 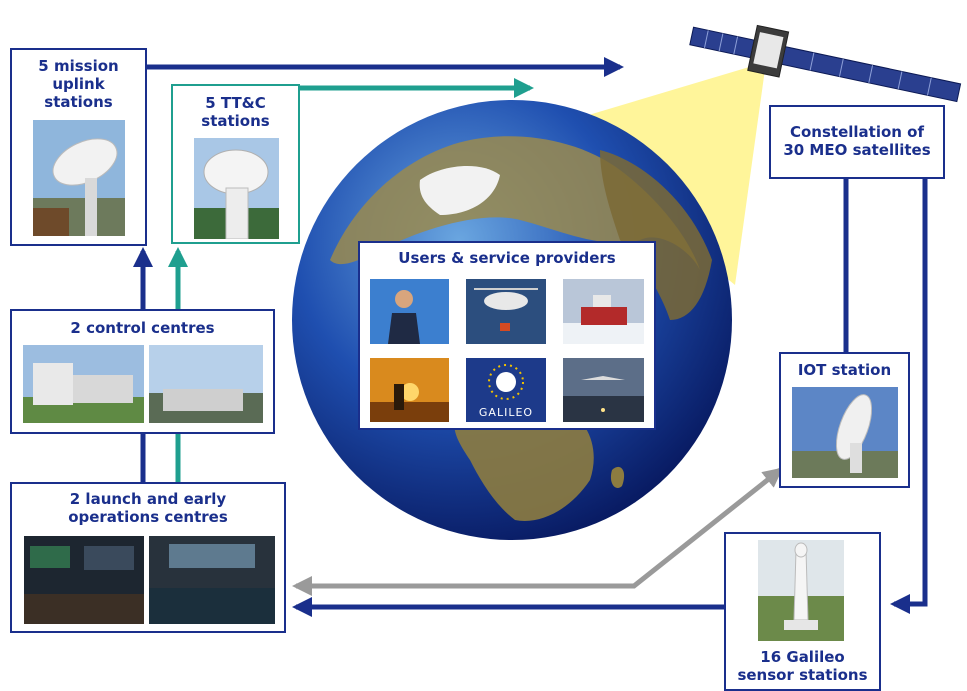 I want to click on galileo-satellite, so click(x=825, y=63).